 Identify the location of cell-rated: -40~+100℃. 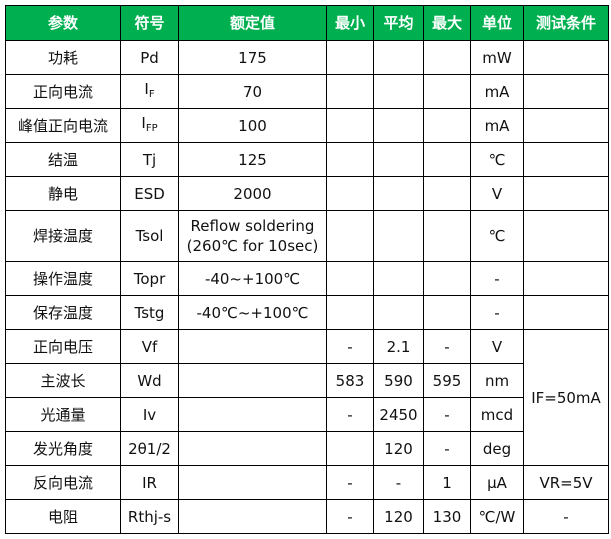
(252, 278).